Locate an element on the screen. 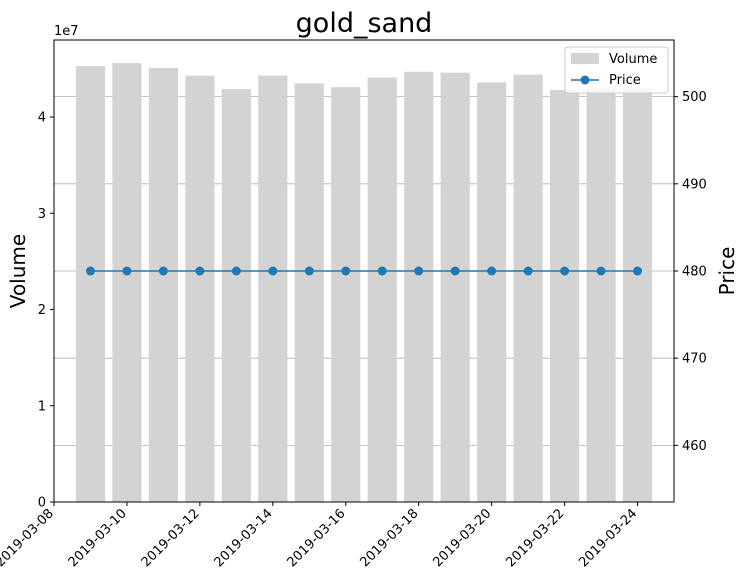  x-tick-label: 2019-03-08 is located at coordinates (28, 538).